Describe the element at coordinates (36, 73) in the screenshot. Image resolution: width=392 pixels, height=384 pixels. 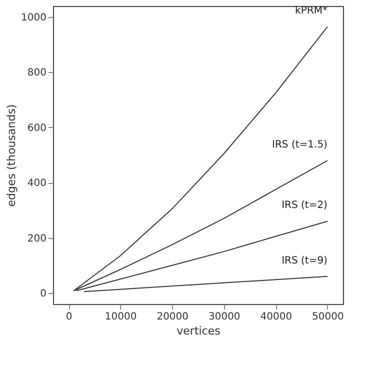
I see `y-tick-label: 800` at that location.